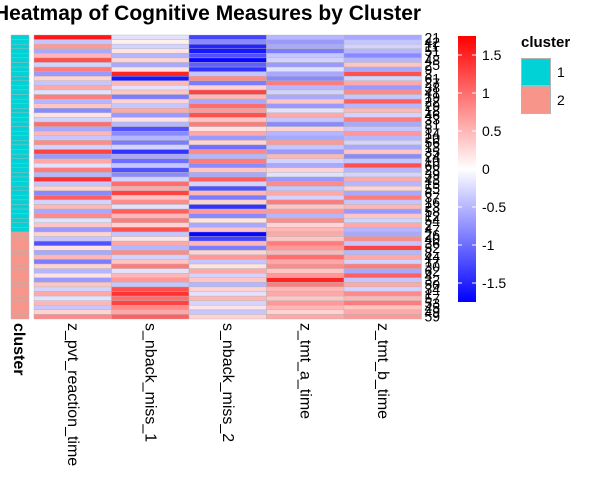 The height and width of the screenshot is (494, 607). I want to click on row-label: 34, so click(433, 289).